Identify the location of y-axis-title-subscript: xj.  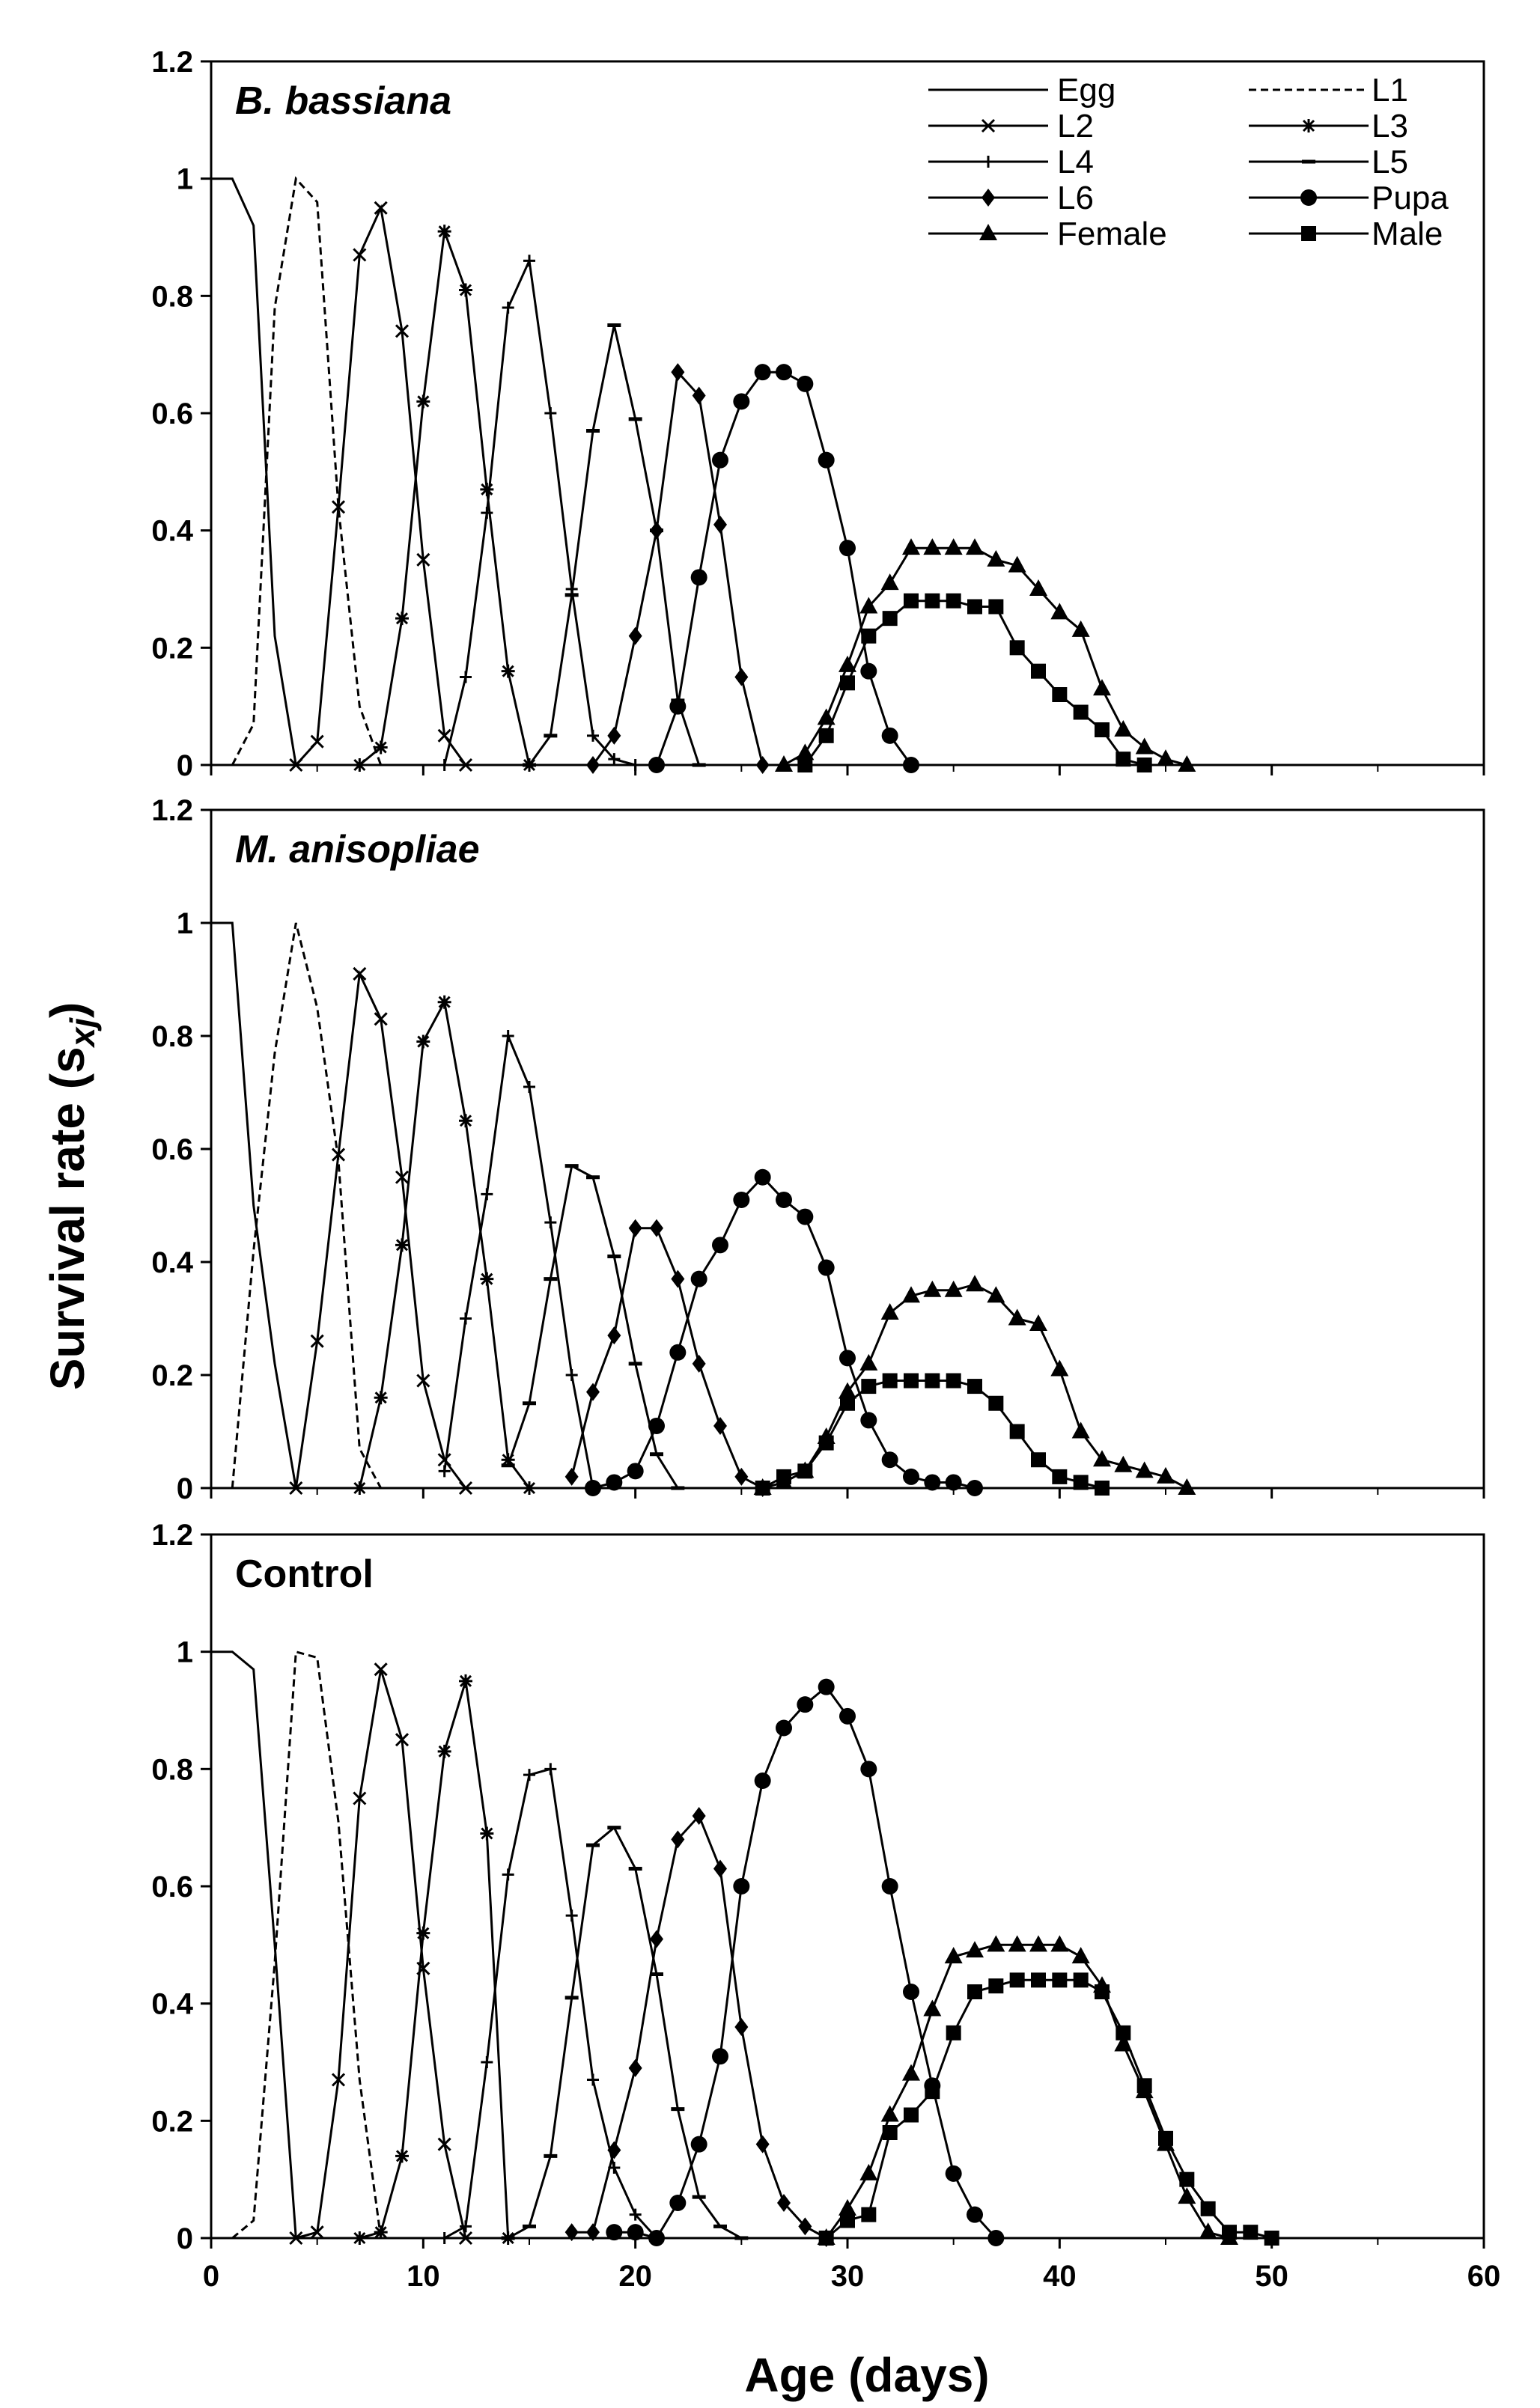
(82, 1033).